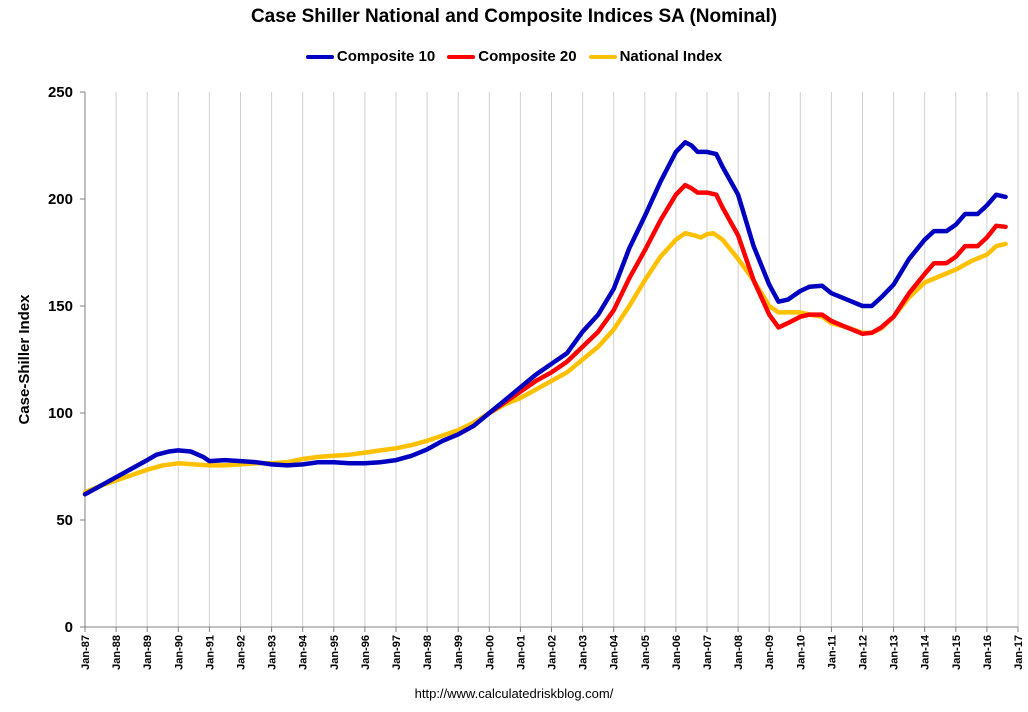  Describe the element at coordinates (60, 306) in the screenshot. I see `y-tick-label: 150` at that location.